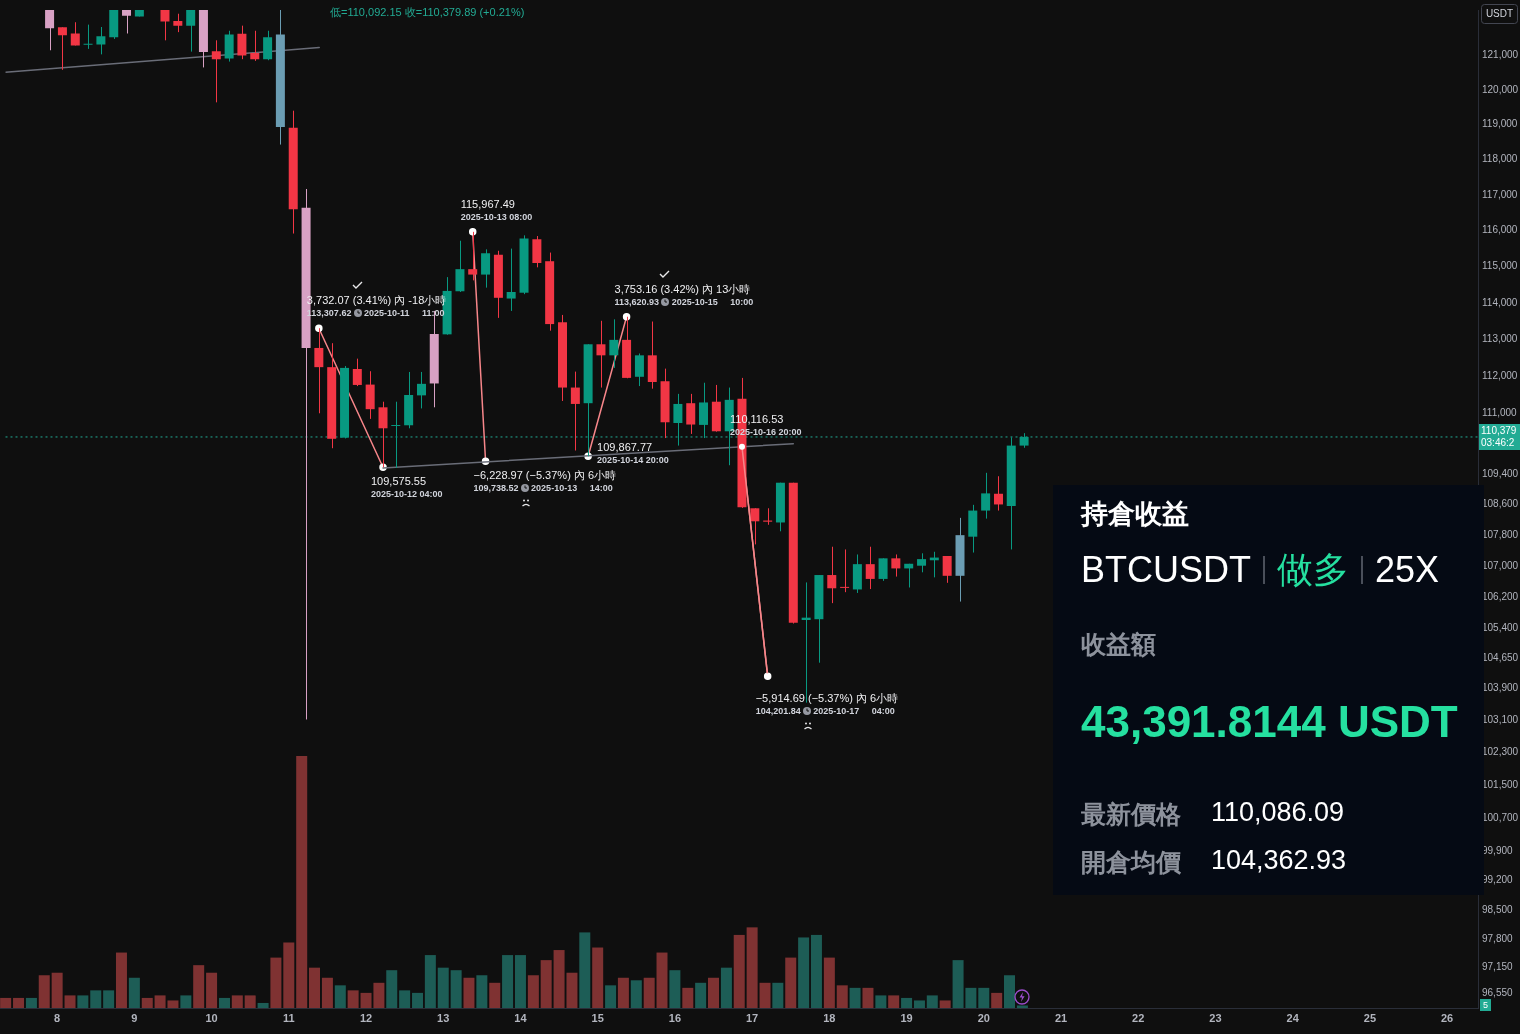  I want to click on y-tick-label: 104,650, so click(1500, 658).